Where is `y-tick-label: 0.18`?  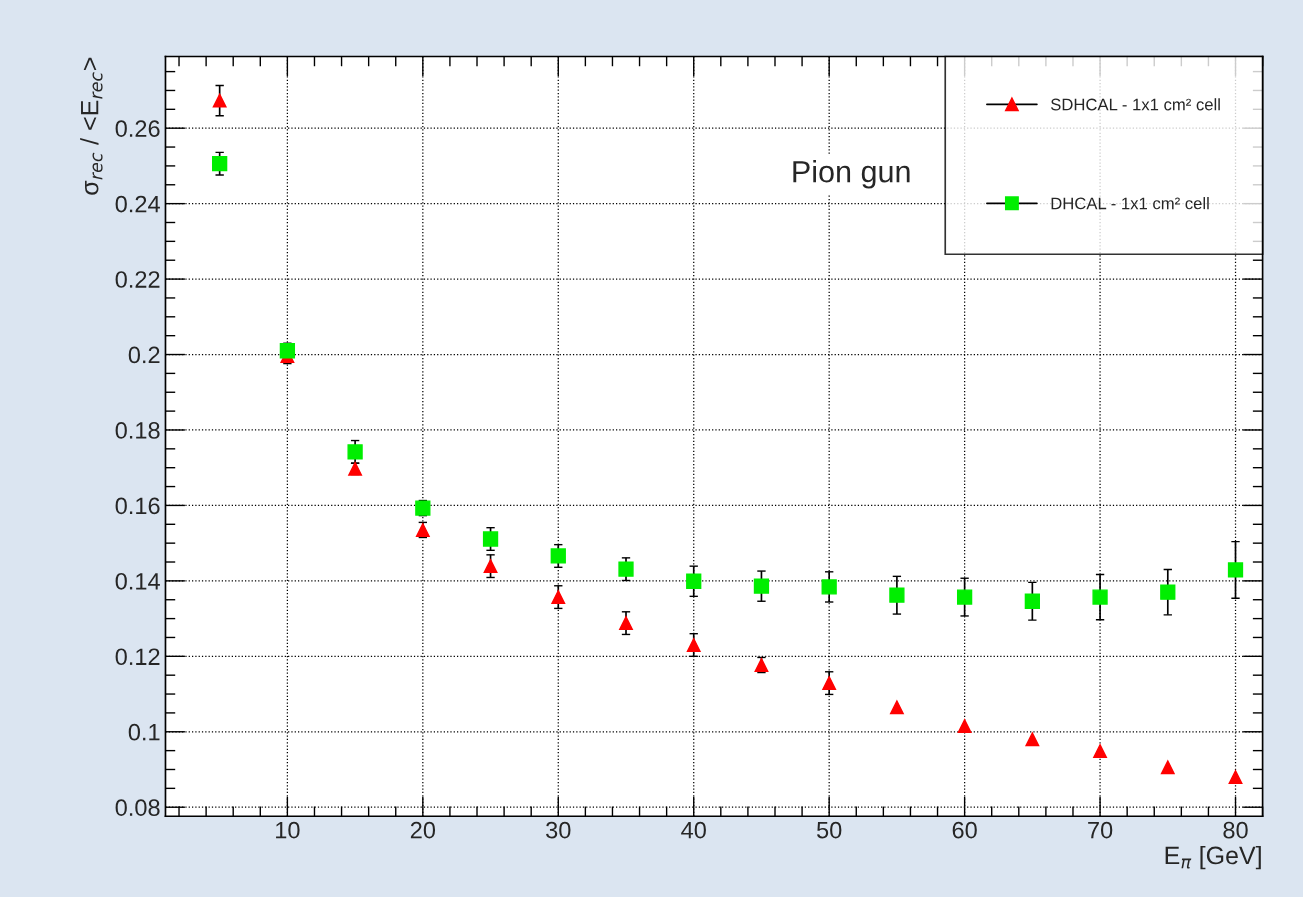
y-tick-label: 0.18 is located at coordinates (137, 430).